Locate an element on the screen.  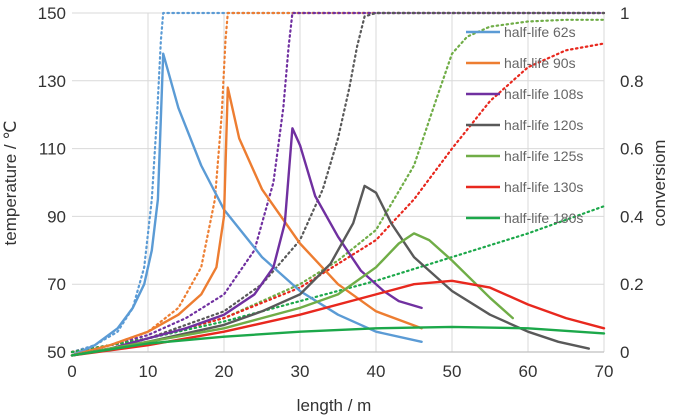
y-left-tick-label: 70 is located at coordinates (56, 284).